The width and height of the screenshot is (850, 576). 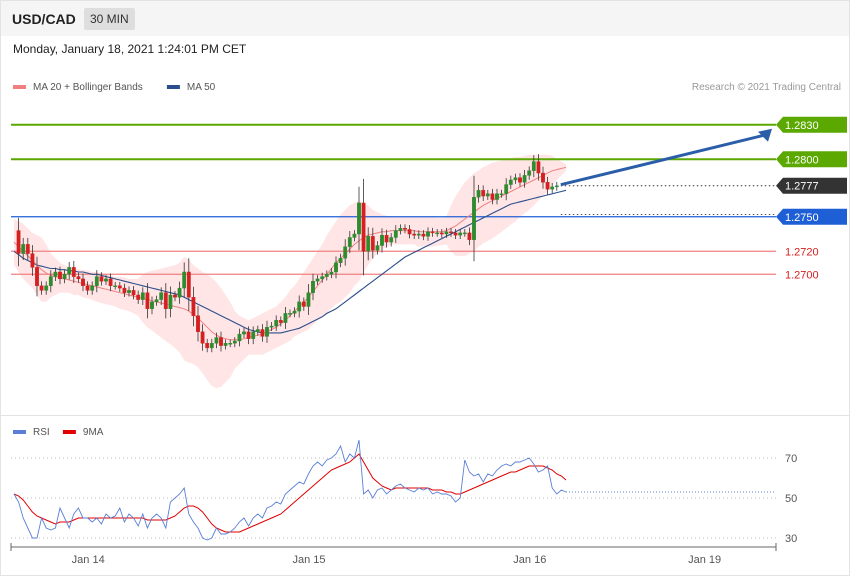 What do you see at coordinates (802, 187) in the screenshot?
I see `level-label-1.2777: 1.2777` at bounding box center [802, 187].